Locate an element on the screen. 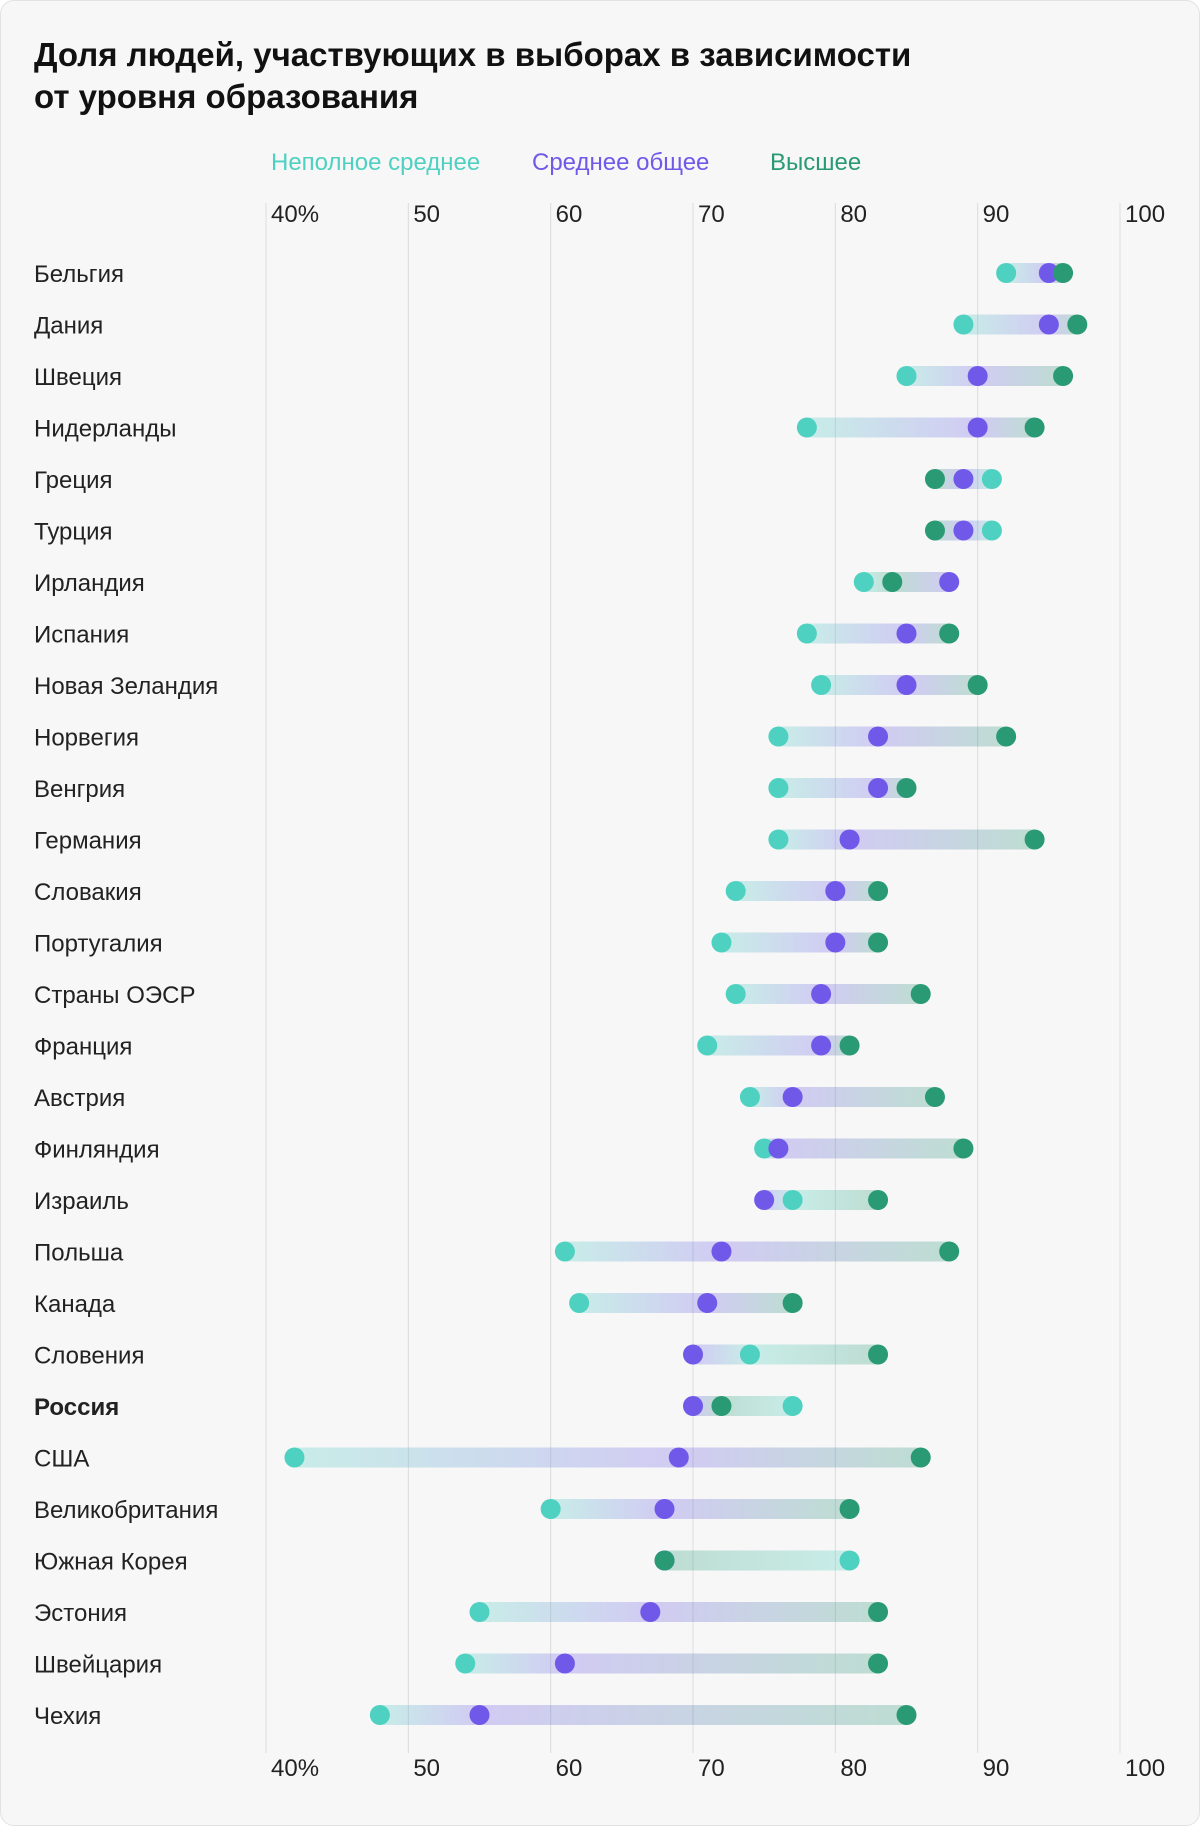  category-label: Португалия is located at coordinates (98, 944).